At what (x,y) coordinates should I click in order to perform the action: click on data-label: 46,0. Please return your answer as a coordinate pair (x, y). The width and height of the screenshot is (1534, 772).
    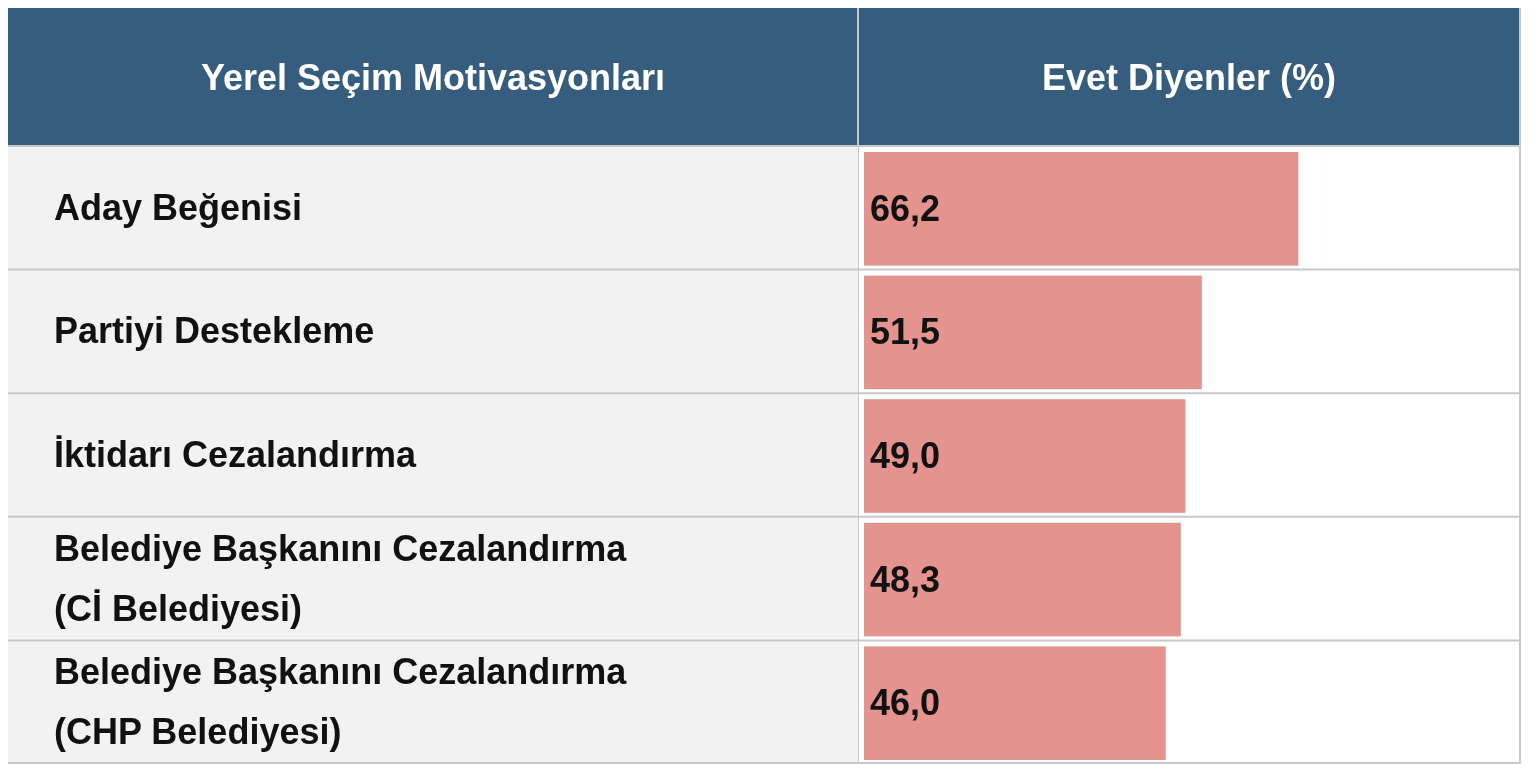
    Looking at the image, I should click on (905, 703).